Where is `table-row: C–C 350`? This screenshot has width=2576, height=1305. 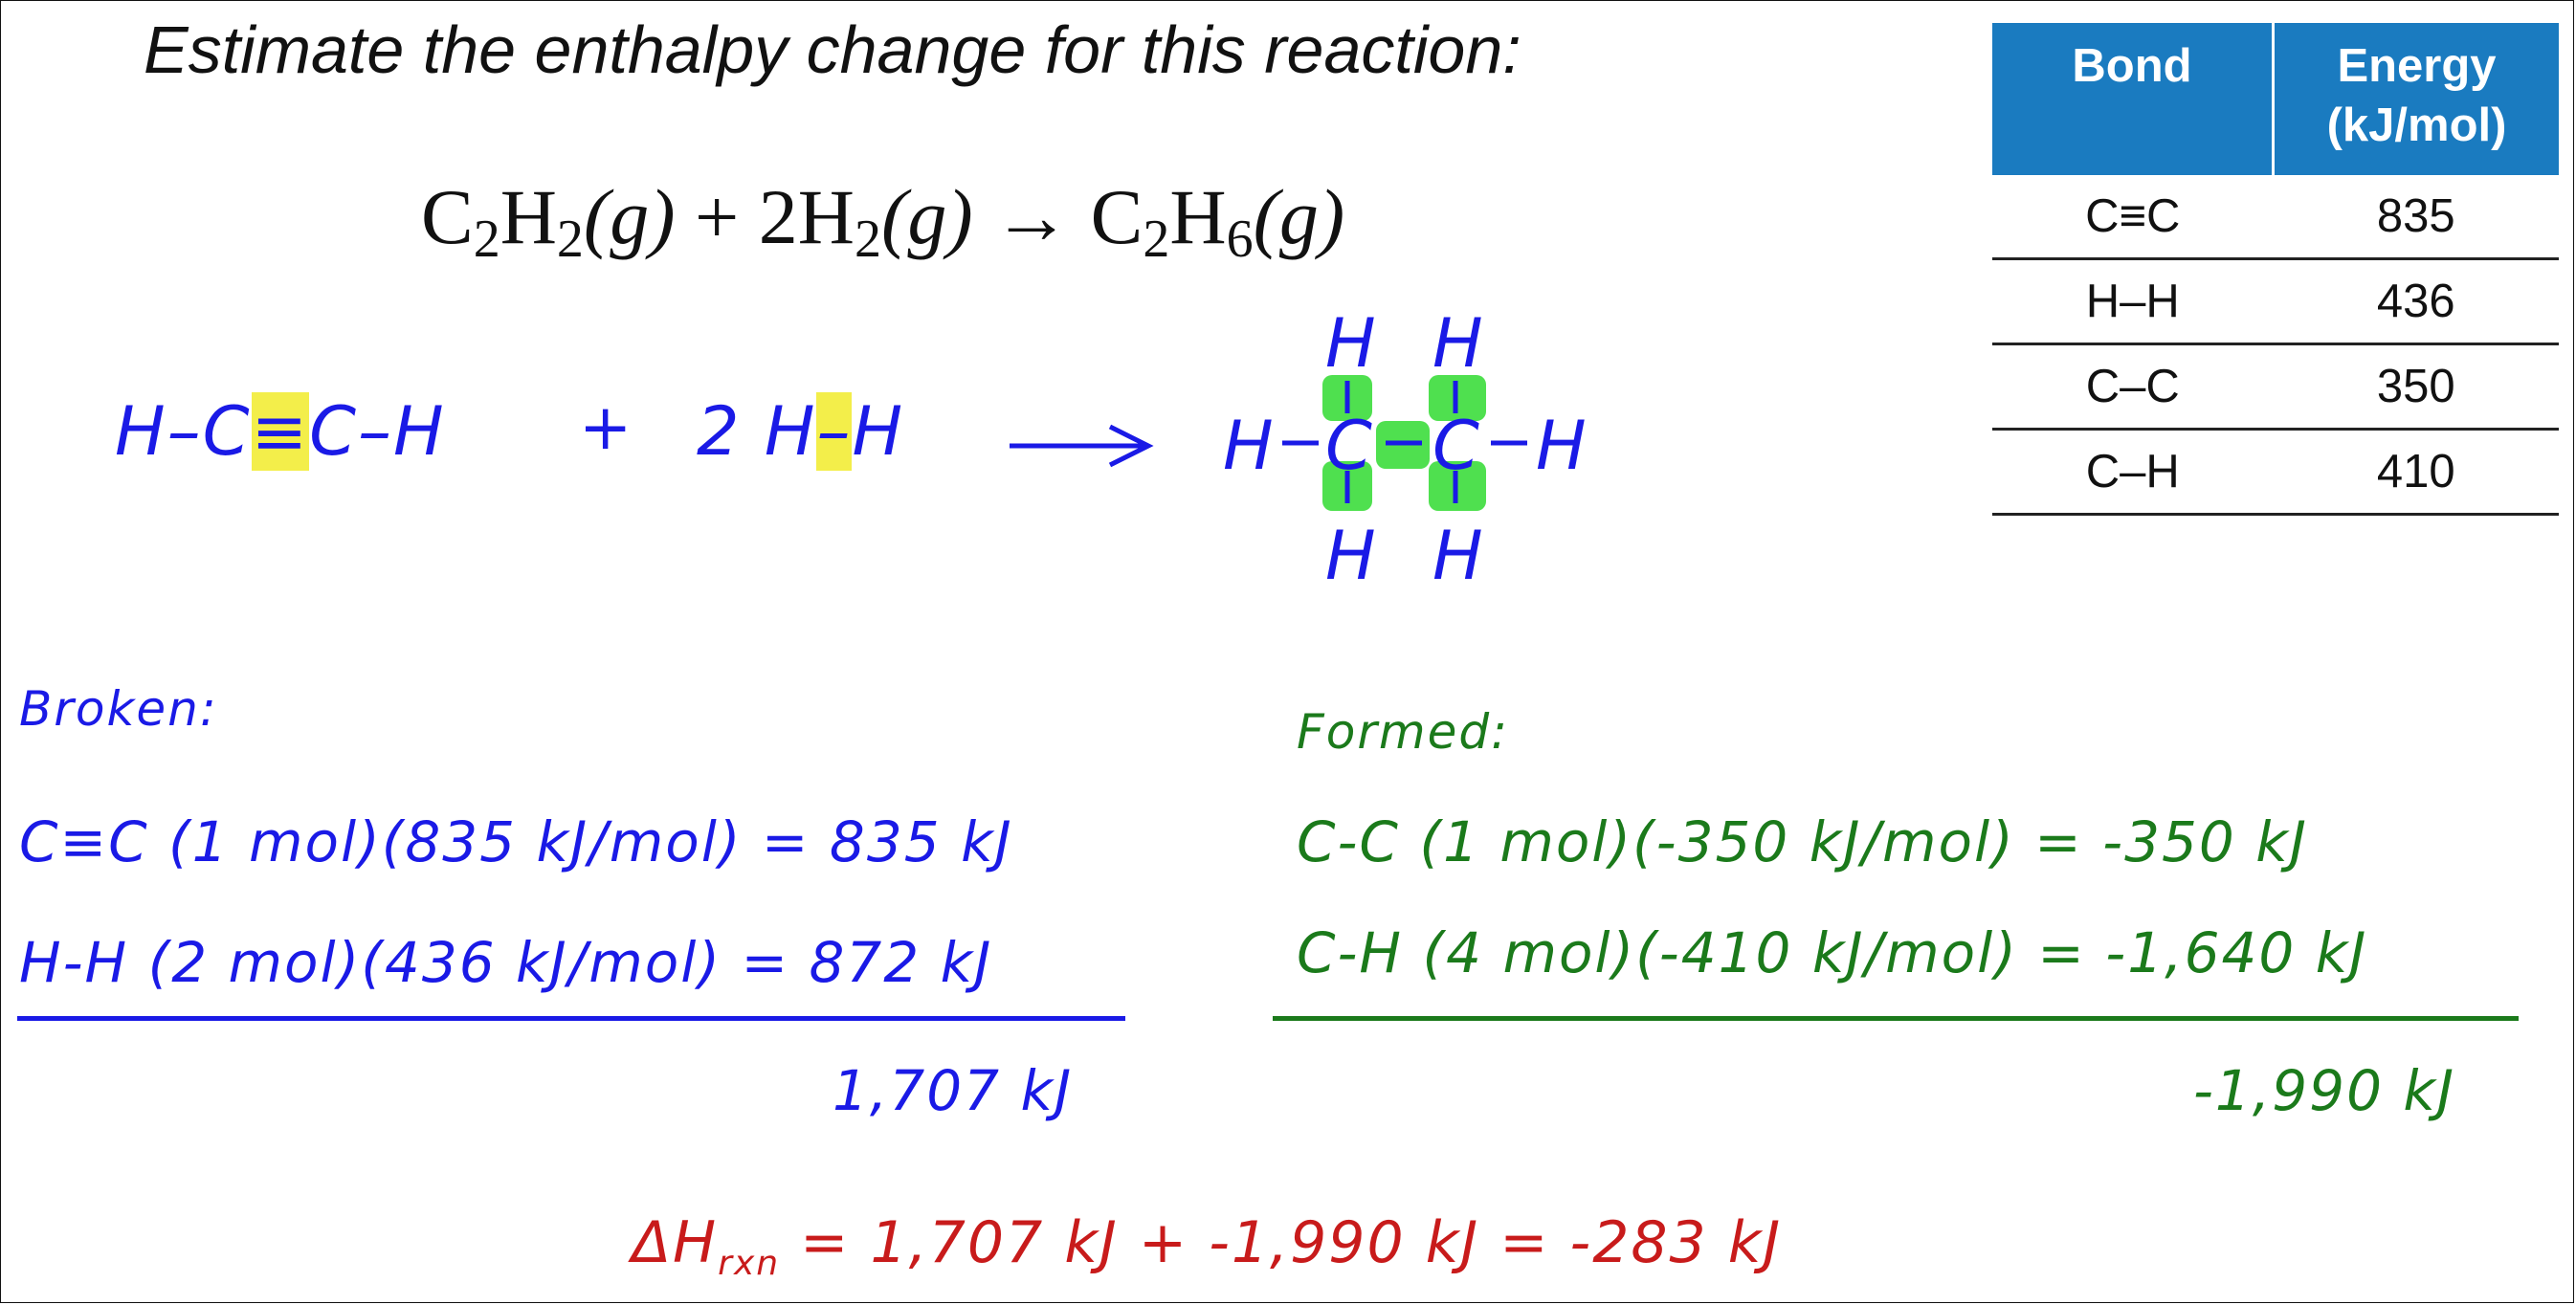 table-row: C–C 350 is located at coordinates (2275, 387).